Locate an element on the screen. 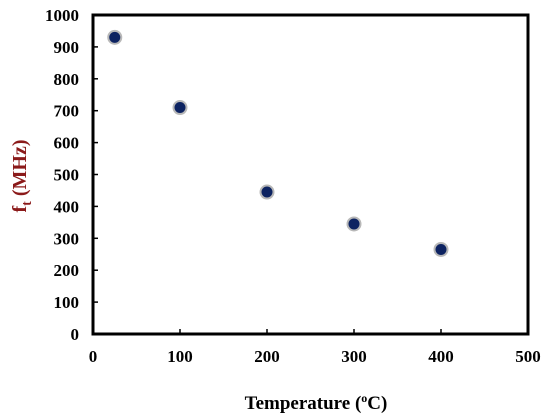 Image resolution: width=550 pixels, height=420 pixels. y-tick-label: 500 is located at coordinates (67, 175).